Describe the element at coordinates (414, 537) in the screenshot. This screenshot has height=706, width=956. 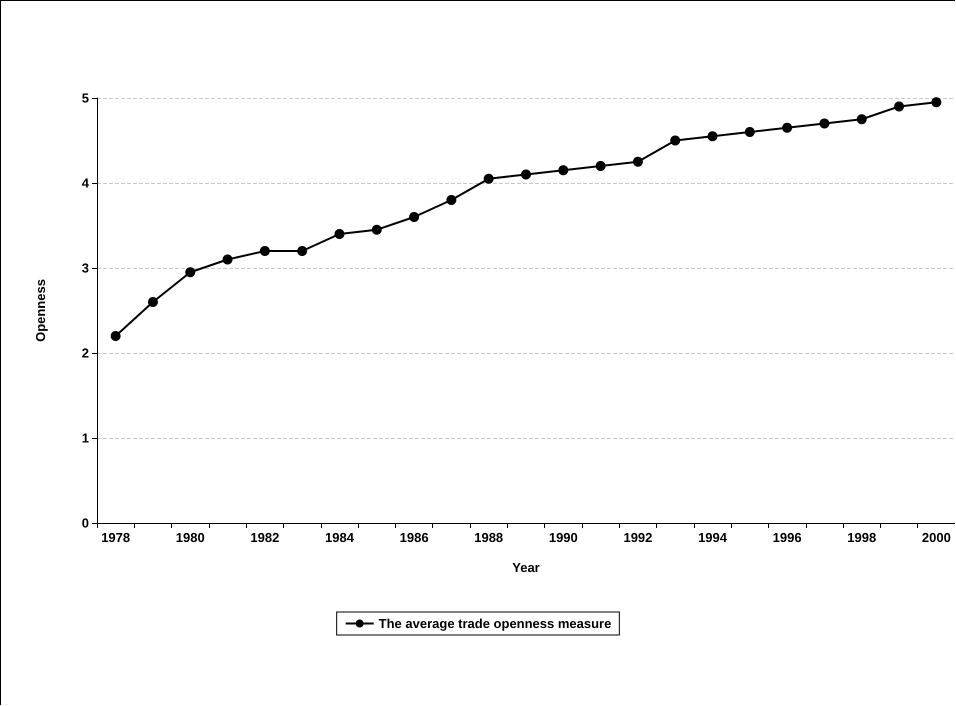
I see `x-tick-label: 1986` at that location.